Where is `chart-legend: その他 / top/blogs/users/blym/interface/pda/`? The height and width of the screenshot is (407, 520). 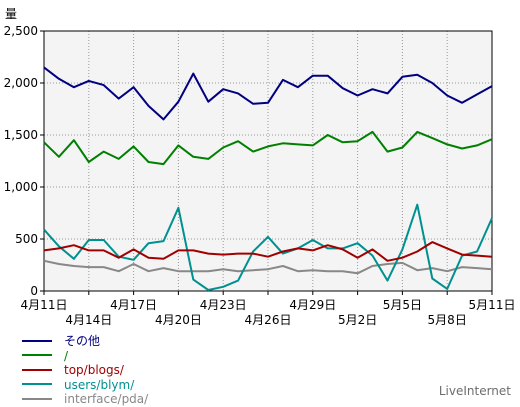 chart-legend: その他 / top/blogs/users/blym/interface/pda/ is located at coordinates (85, 370).